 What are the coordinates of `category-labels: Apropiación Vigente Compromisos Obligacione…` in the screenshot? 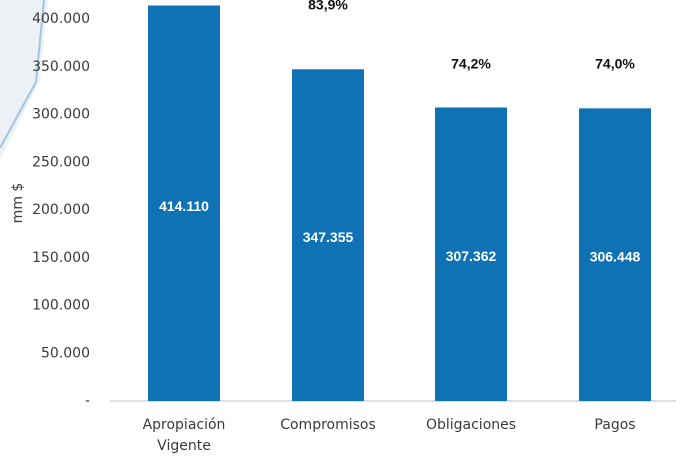 It's located at (389, 435).